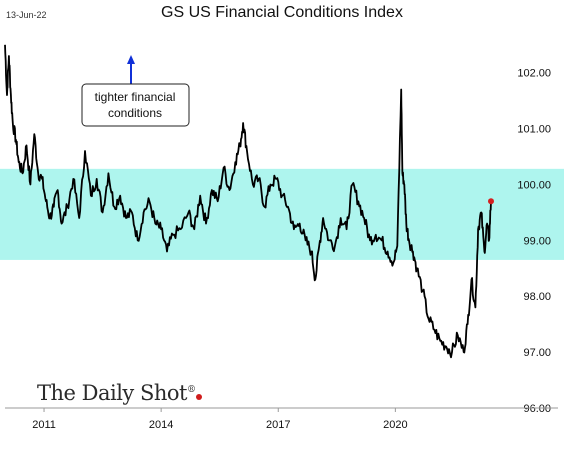  I want to click on x-tick-labels: 2011 2014 2017 2020, so click(220, 419).